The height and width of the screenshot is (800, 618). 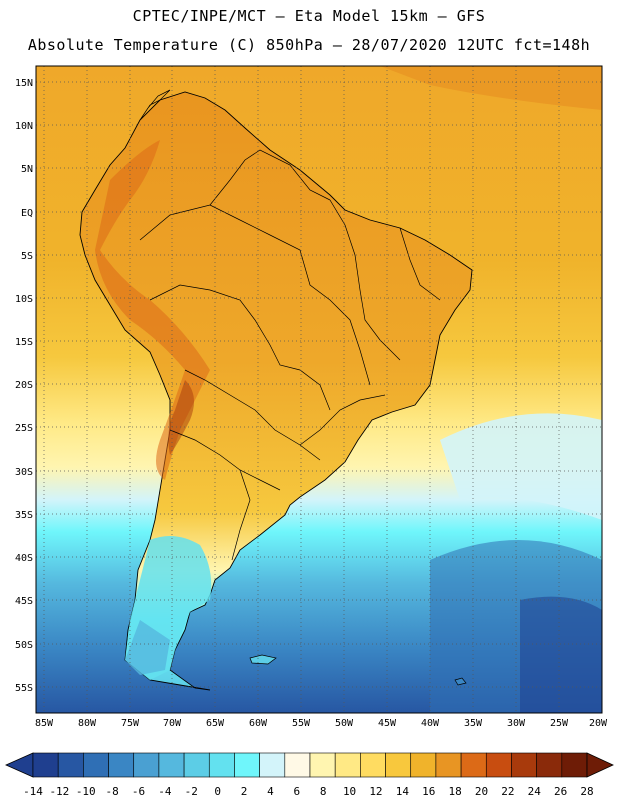 What do you see at coordinates (454, 791) in the screenshot?
I see `colorbar-tick-label: 18` at bounding box center [454, 791].